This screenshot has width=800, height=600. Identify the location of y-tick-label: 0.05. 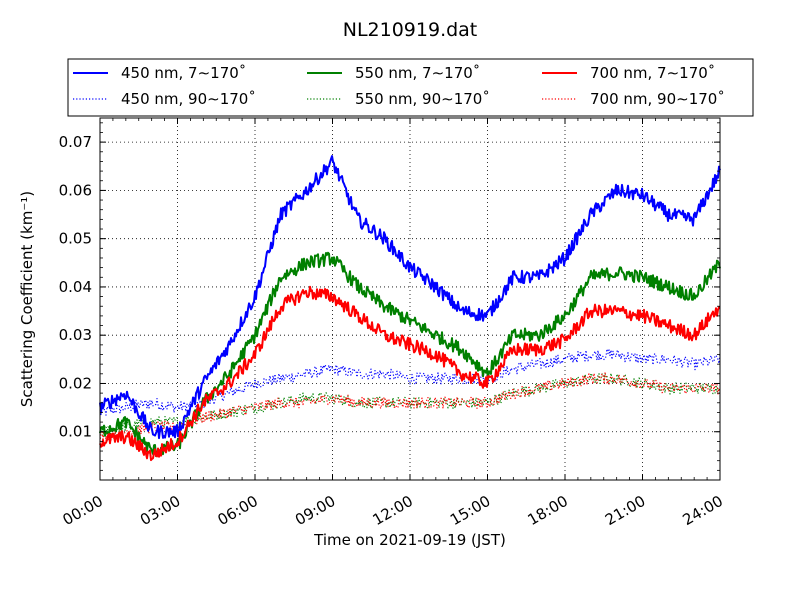
(75, 239).